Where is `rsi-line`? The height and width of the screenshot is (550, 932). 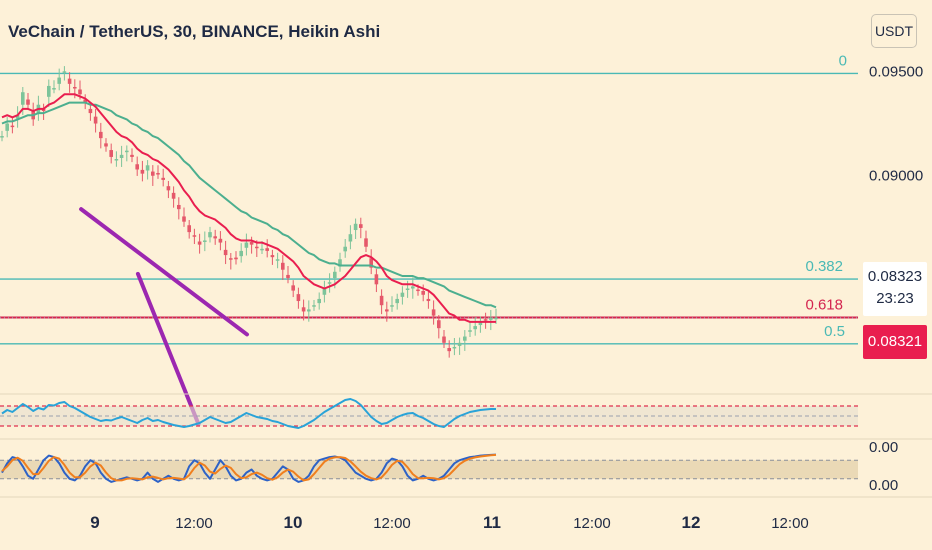
rsi-line is located at coordinates (248, 413).